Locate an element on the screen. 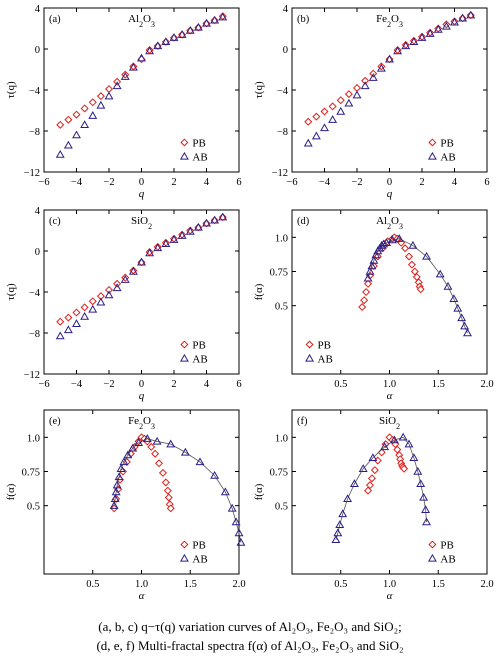 This screenshot has width=500, height=660. y-tick-label: 1.0 is located at coordinates (33, 438).